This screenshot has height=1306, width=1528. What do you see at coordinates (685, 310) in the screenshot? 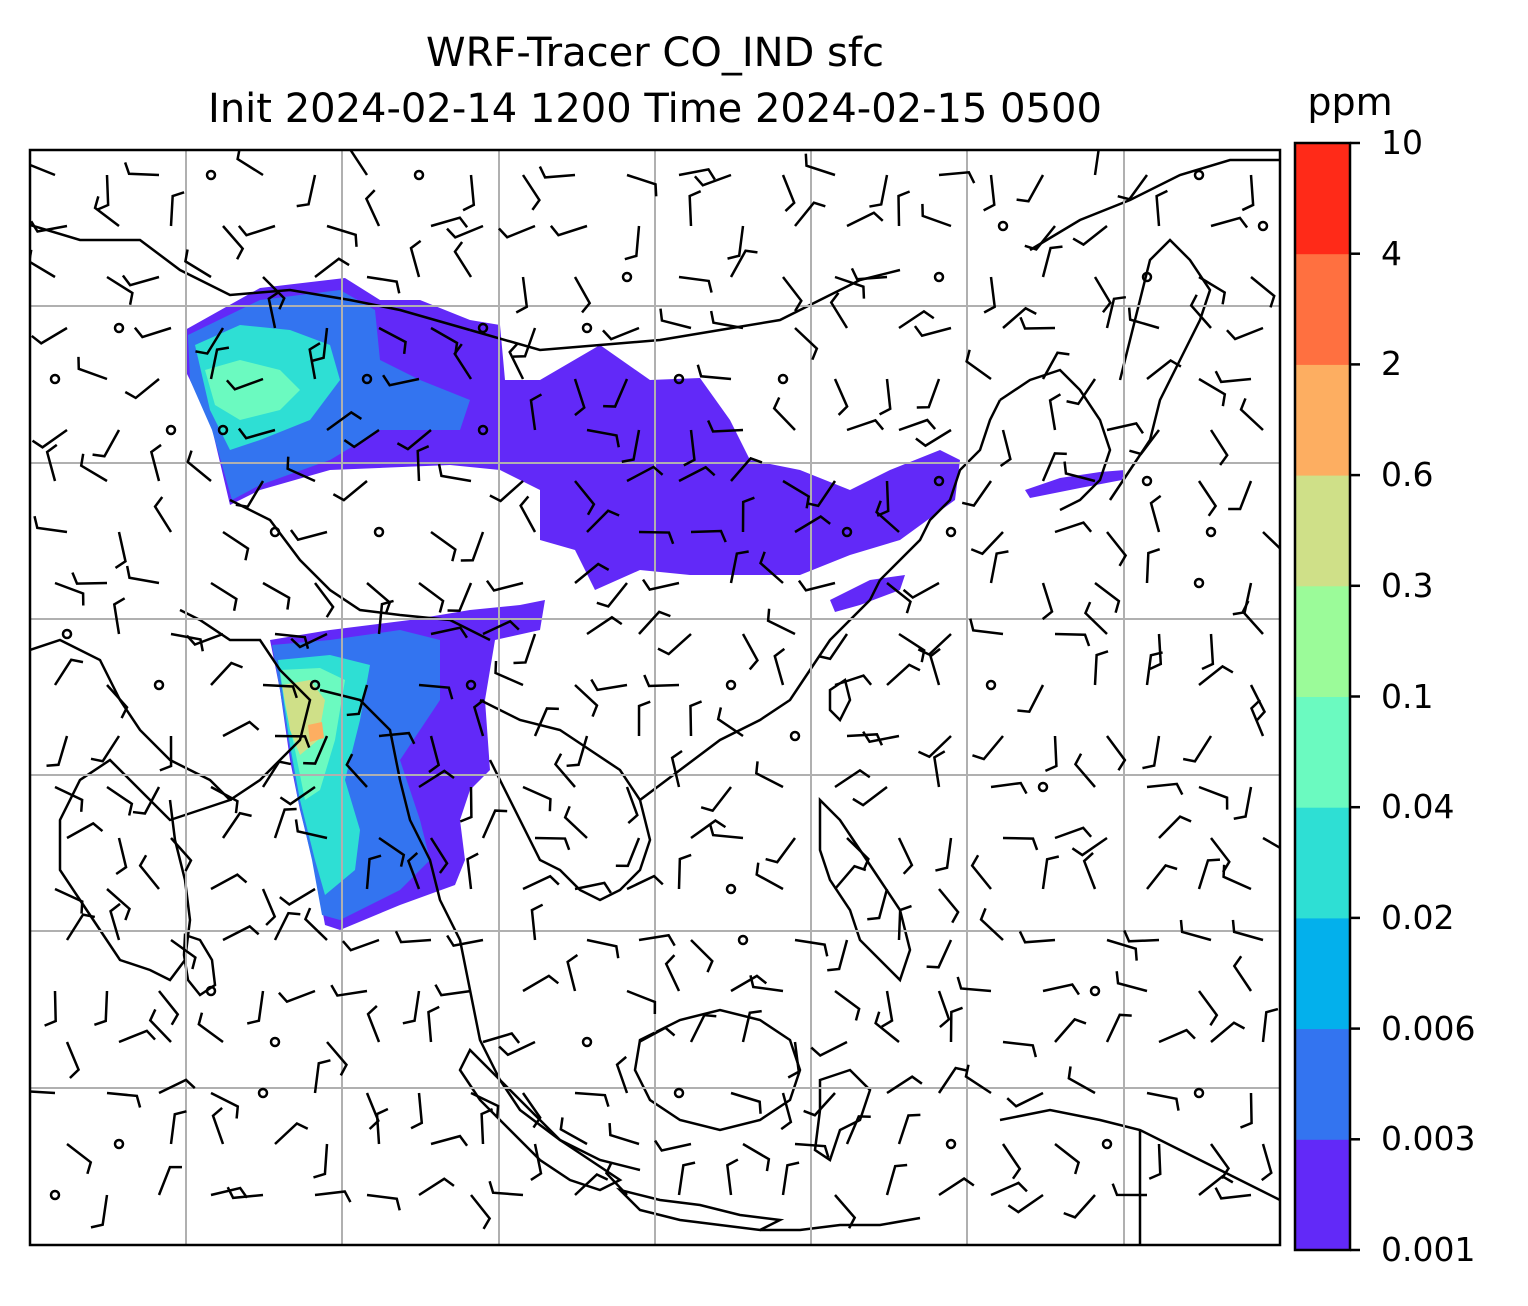
I see `border-china-mongolia` at bounding box center [685, 310].